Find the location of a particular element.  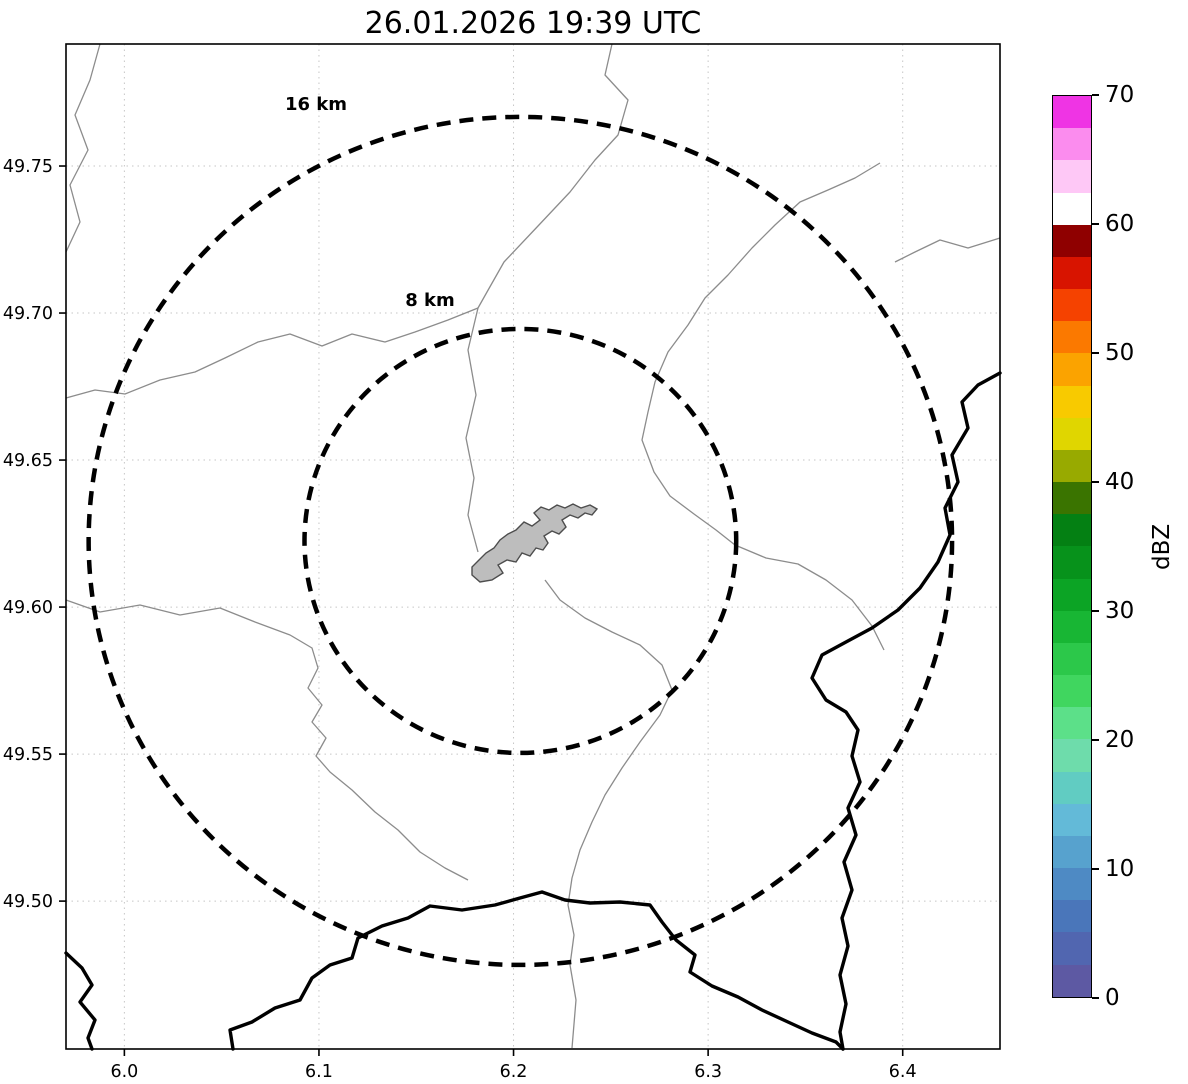

colorbar-bands is located at coordinates (1072, 546).